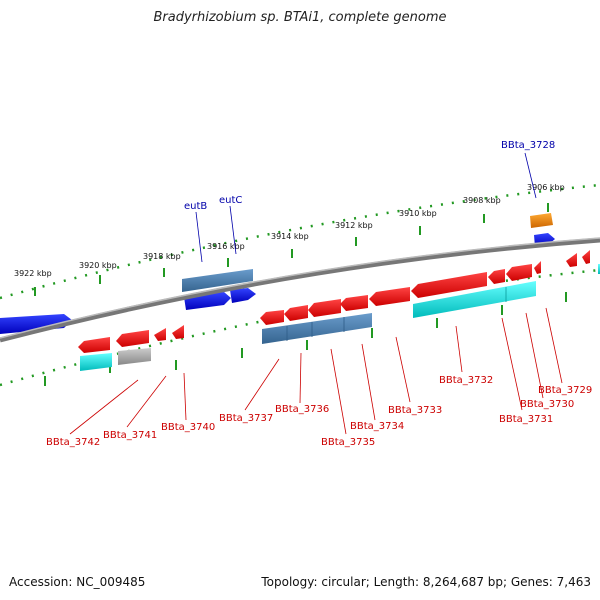 This screenshot has width=600, height=600. What do you see at coordinates (73, 442) in the screenshot?
I see `gene-label-bbta-3742: BBta_3742` at bounding box center [73, 442].